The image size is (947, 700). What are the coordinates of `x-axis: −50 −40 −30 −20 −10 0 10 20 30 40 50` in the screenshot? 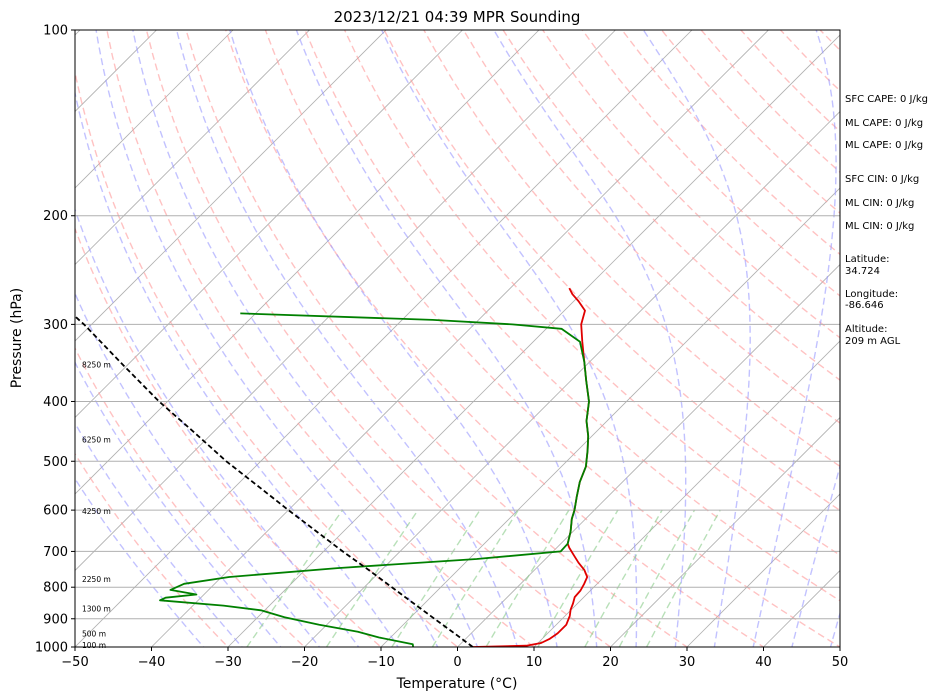 It's located at (454, 658).